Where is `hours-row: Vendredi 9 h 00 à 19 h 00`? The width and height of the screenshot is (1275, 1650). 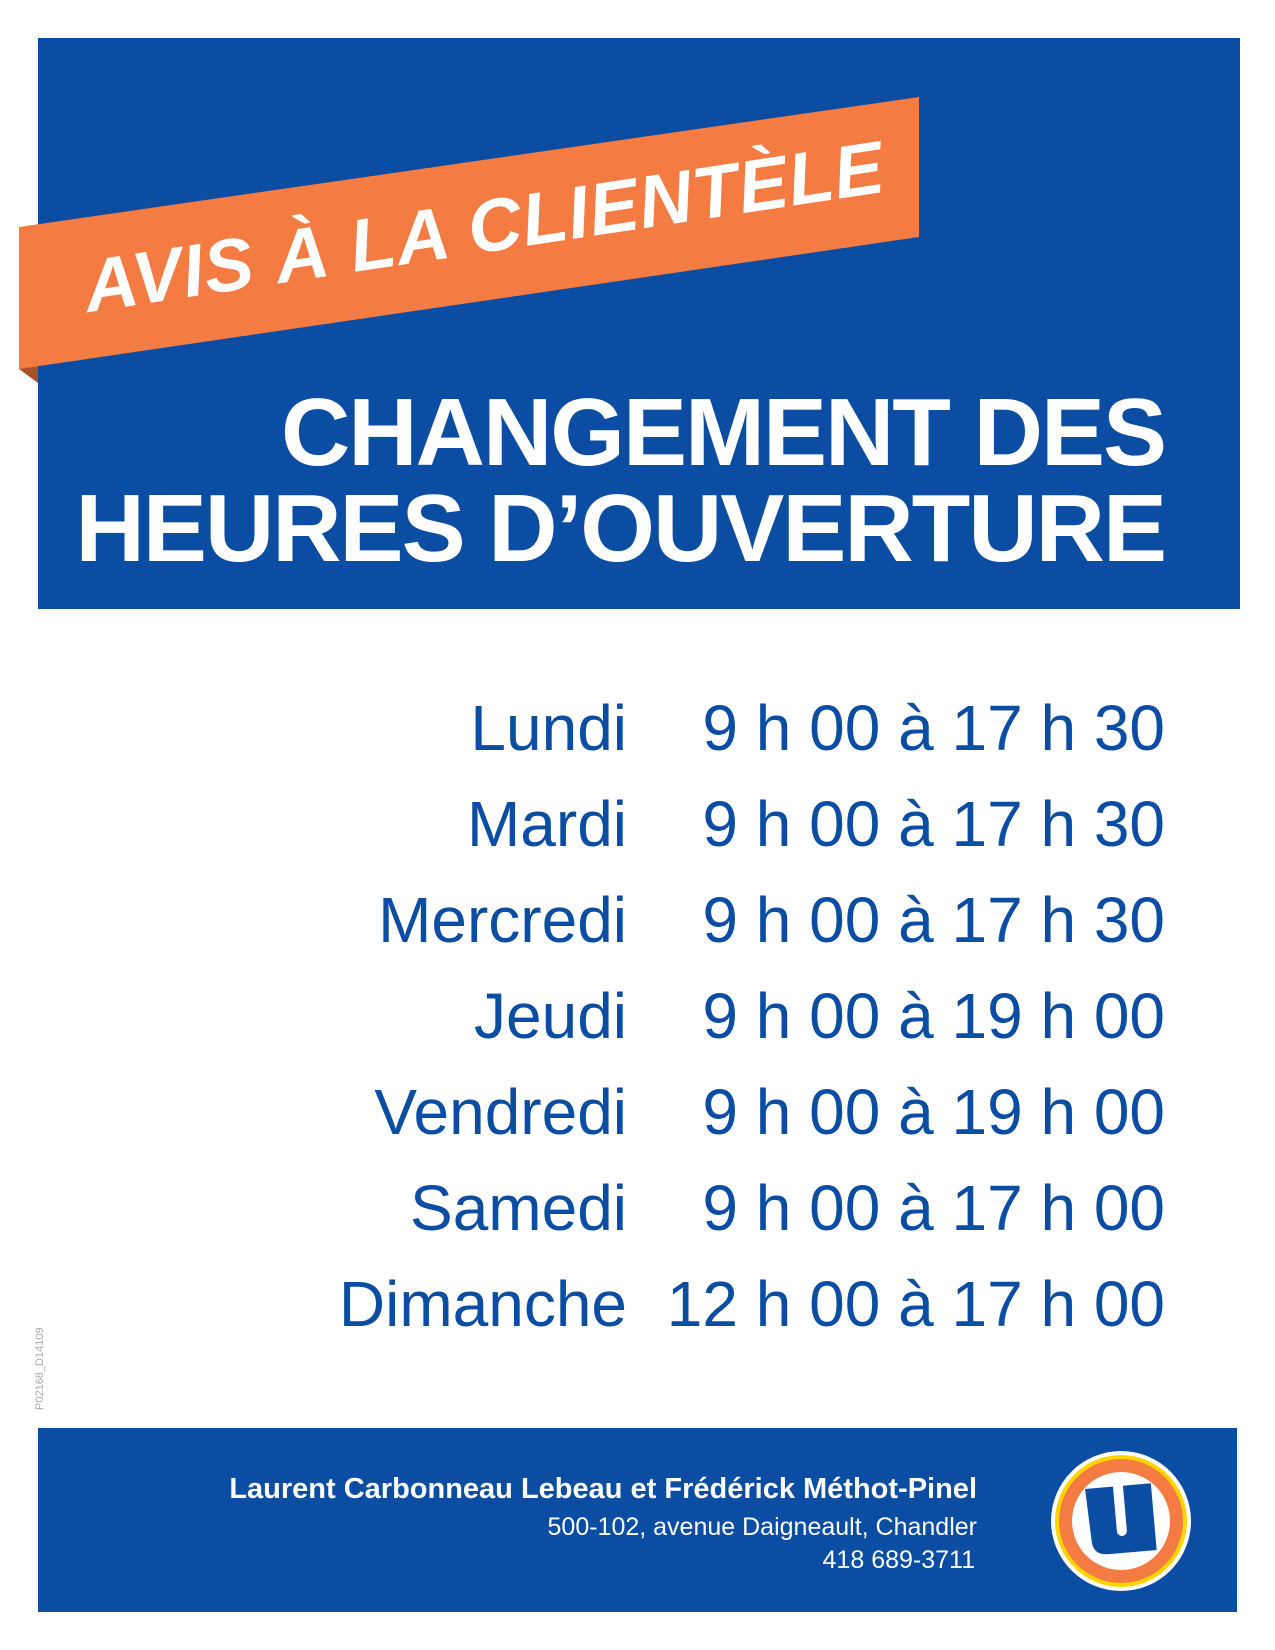
hours-row: Vendredi 9 h 00 à 19 h 00 is located at coordinates (637, 1112).